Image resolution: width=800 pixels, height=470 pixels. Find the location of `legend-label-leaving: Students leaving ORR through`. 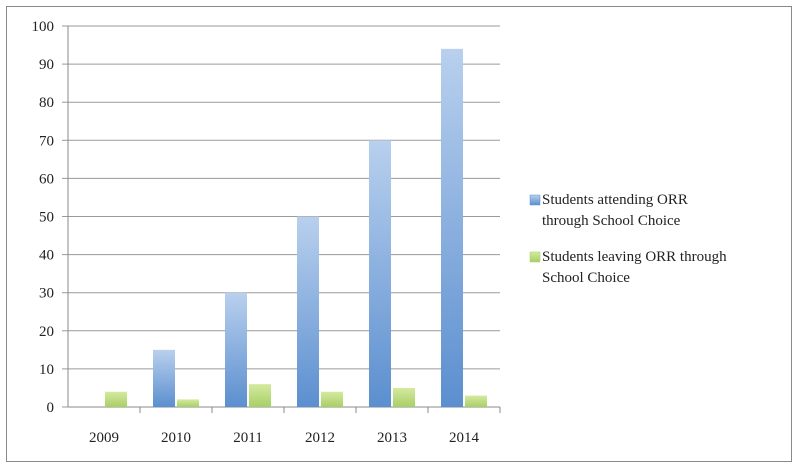

legend-label-leaving: Students leaving ORR through is located at coordinates (634, 257).